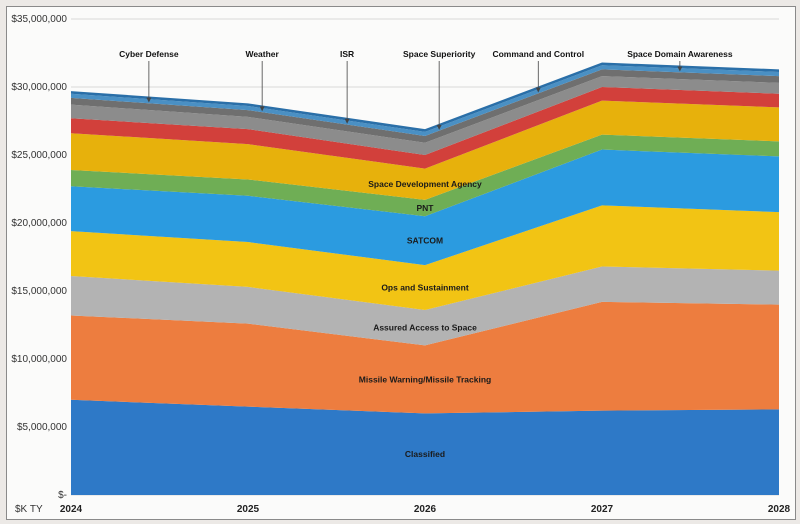  I want to click on layer-label: Ops and Sustainment, so click(425, 288).